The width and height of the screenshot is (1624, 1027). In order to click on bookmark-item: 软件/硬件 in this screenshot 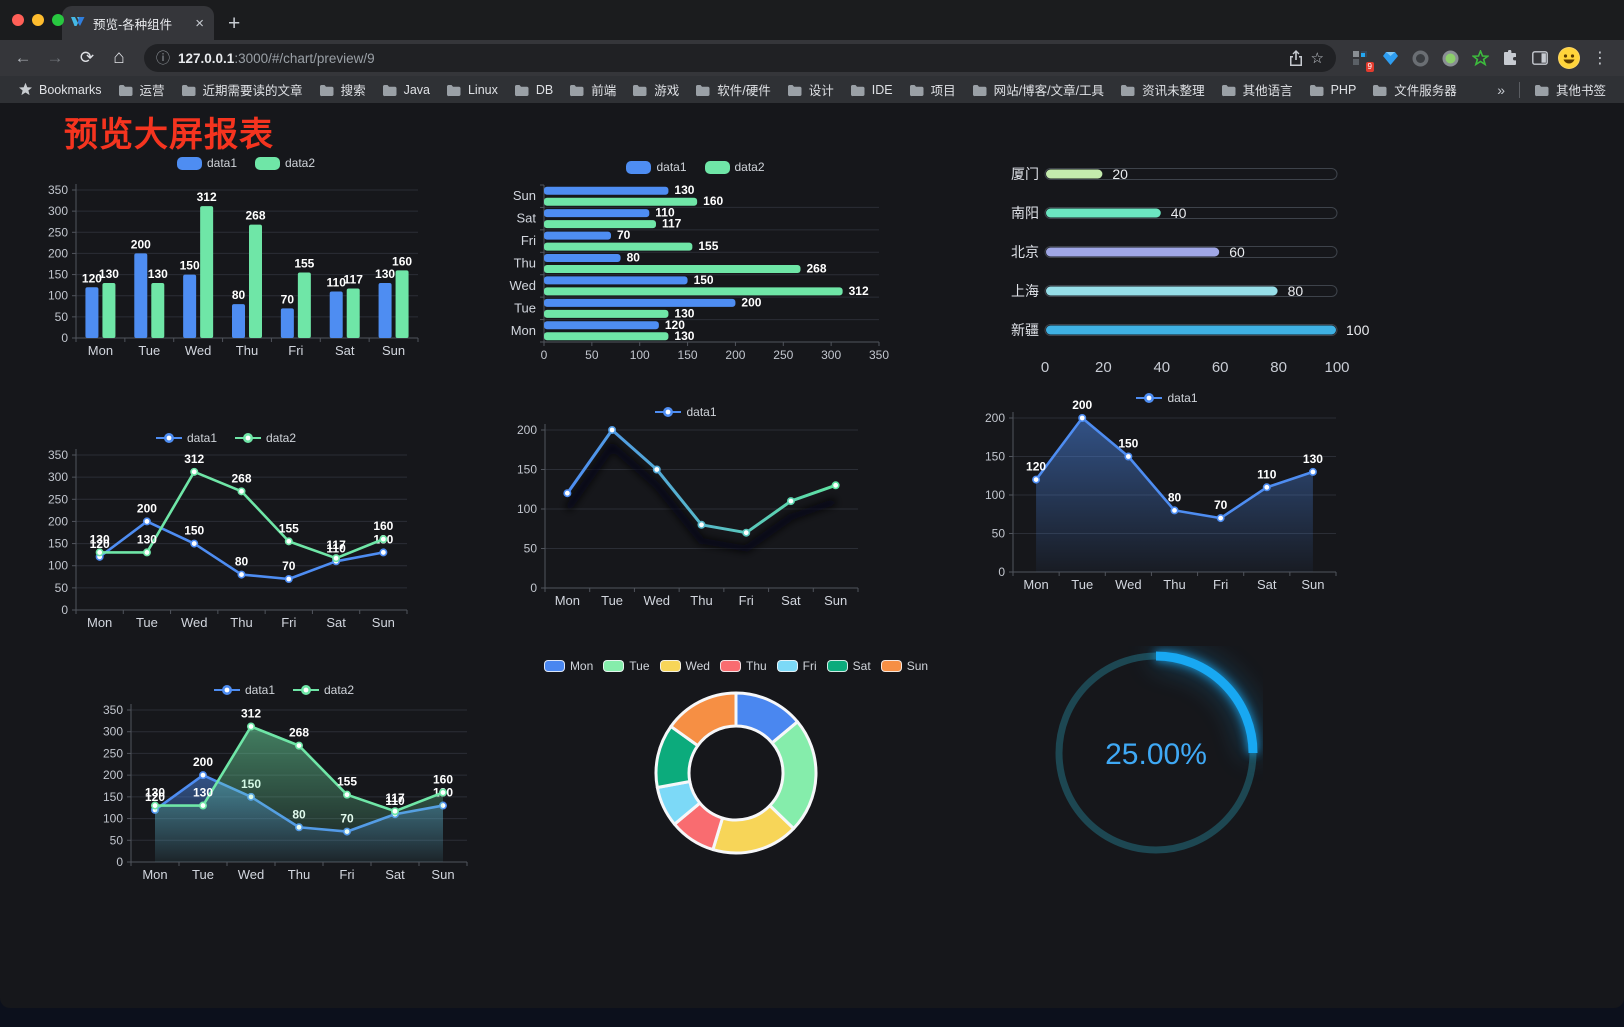, I will do `click(732, 89)`.